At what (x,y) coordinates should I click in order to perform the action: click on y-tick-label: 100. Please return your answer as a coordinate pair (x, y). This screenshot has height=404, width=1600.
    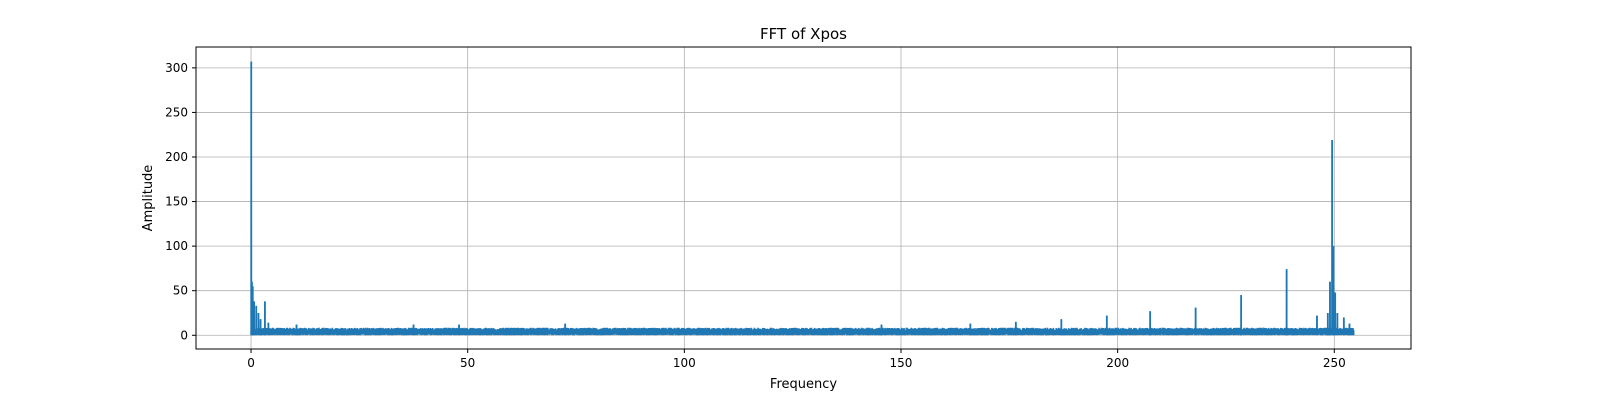
    Looking at the image, I should click on (176, 246).